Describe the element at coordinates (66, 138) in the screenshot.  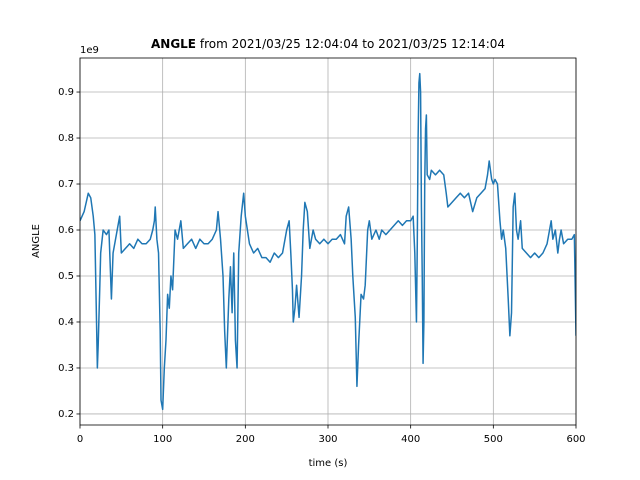
I see `y-tick-label: 0.8` at that location.